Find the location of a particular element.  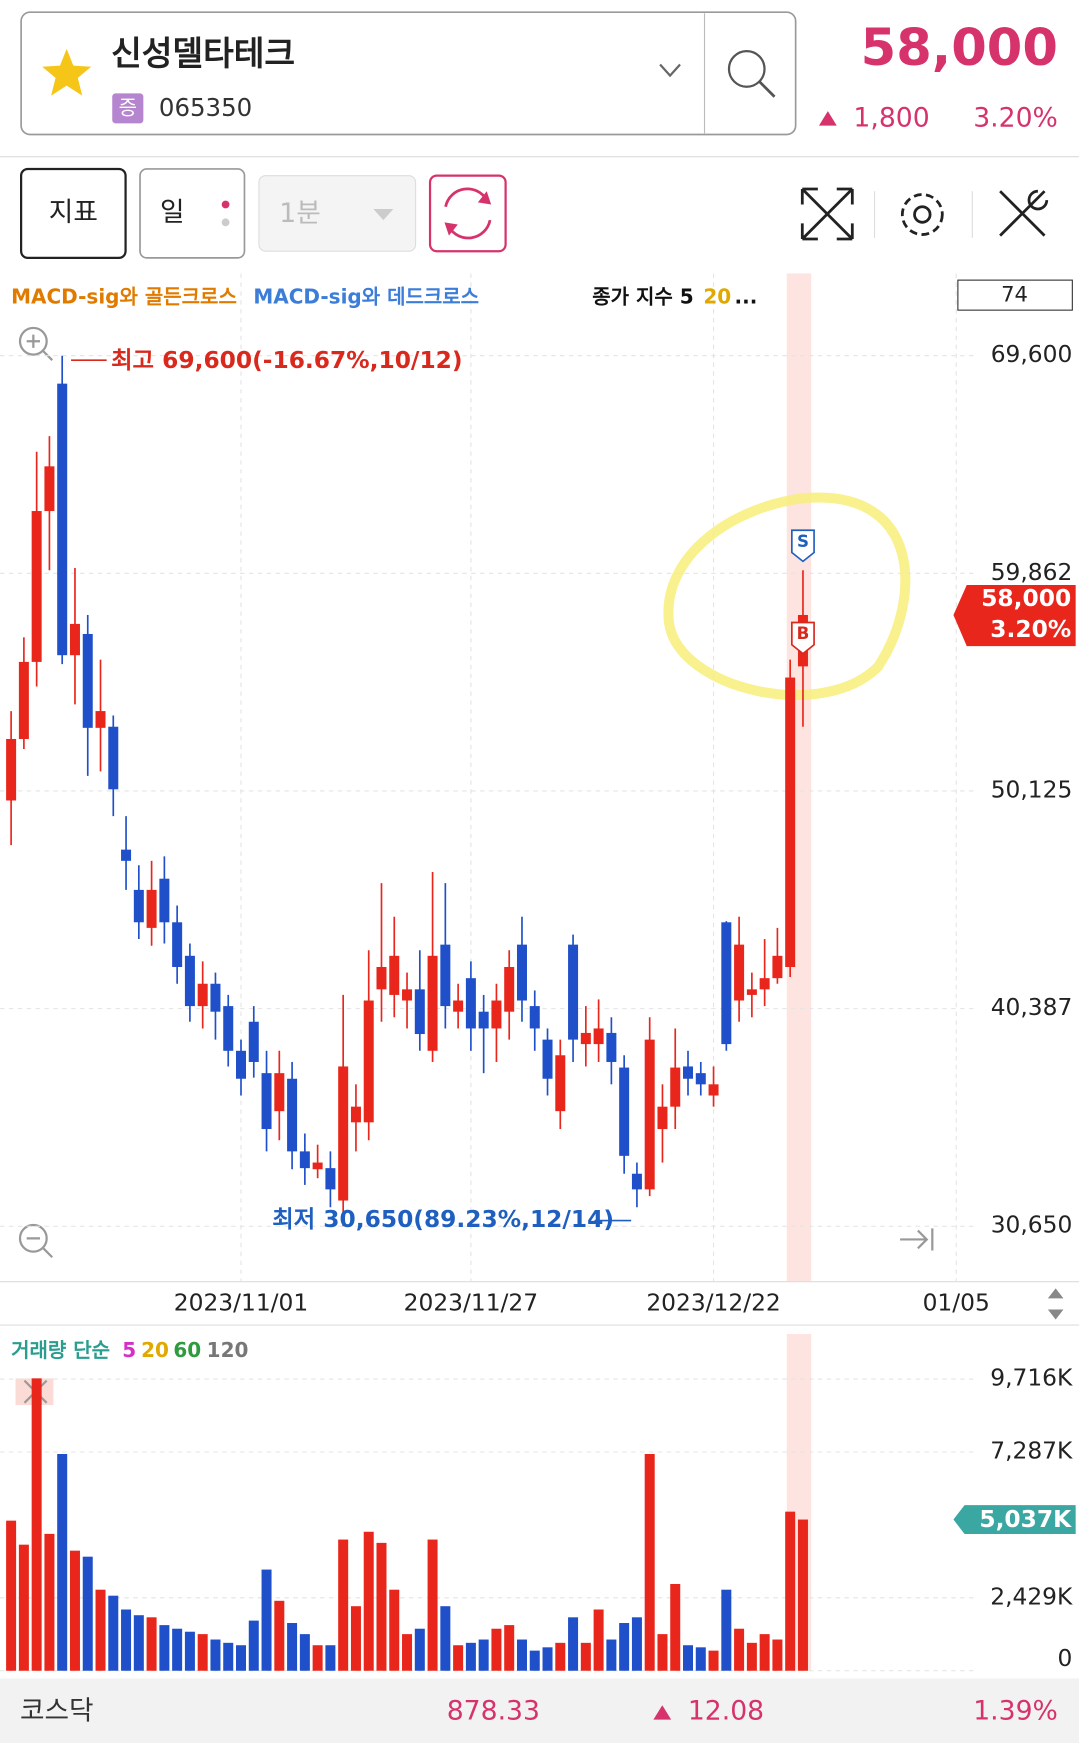

y-tick-label: 50,125 is located at coordinates (1032, 789).